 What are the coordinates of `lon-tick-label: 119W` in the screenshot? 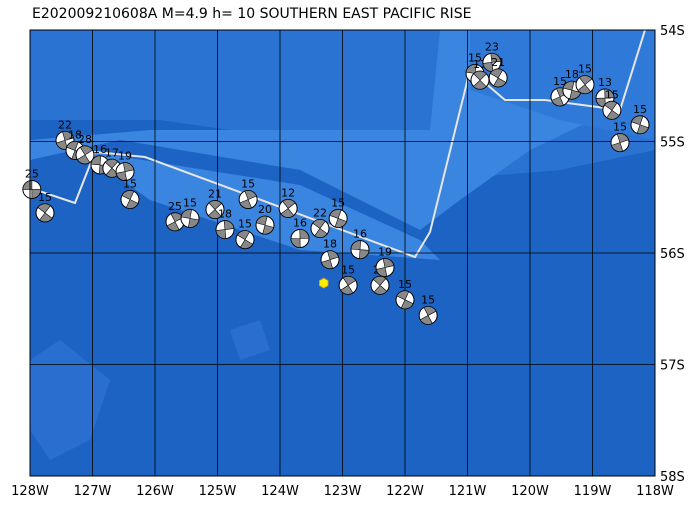 It's located at (593, 491).